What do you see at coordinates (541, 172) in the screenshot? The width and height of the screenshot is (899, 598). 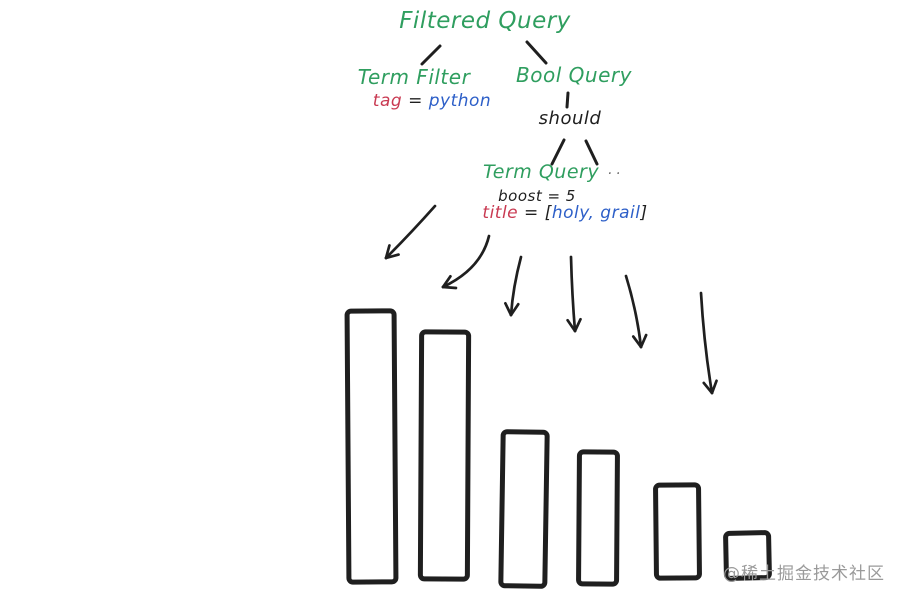 I see `node-term-query-label: Term Query` at bounding box center [541, 172].